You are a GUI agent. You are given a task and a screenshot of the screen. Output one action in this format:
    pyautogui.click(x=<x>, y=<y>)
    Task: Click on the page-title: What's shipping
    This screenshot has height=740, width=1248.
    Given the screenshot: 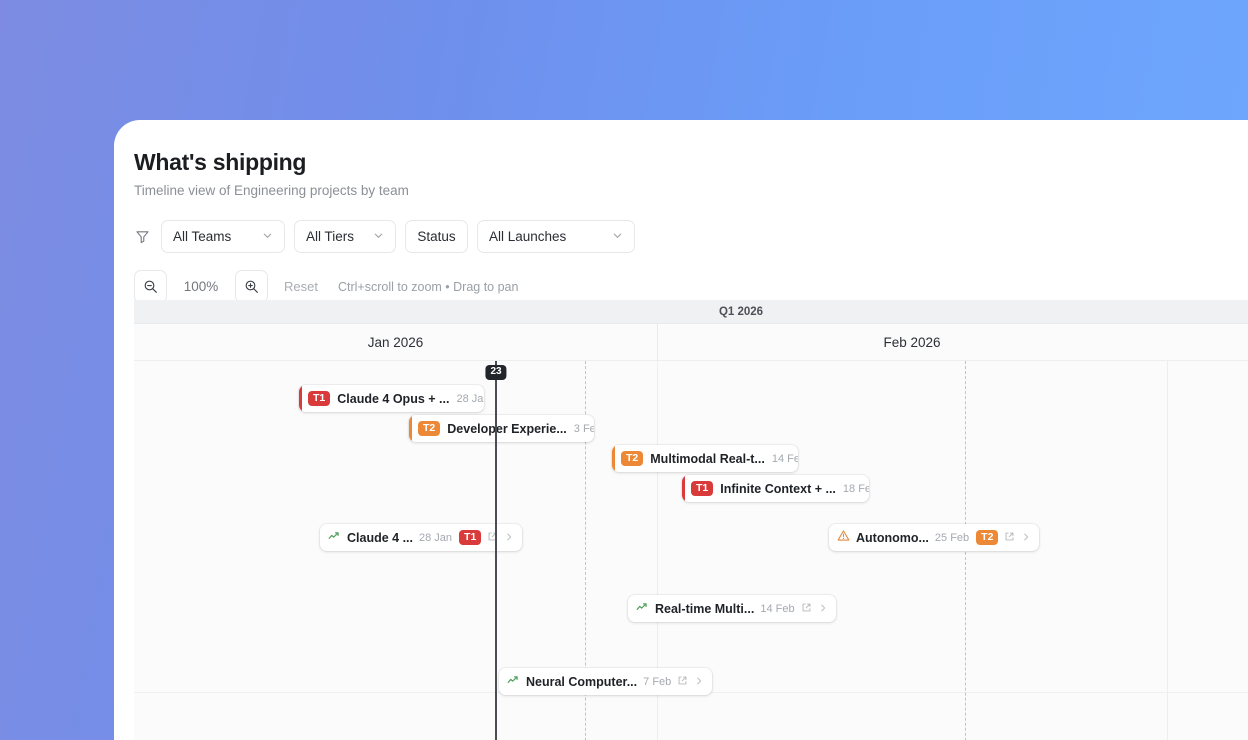 What is the action you would take?
    pyautogui.click(x=220, y=162)
    